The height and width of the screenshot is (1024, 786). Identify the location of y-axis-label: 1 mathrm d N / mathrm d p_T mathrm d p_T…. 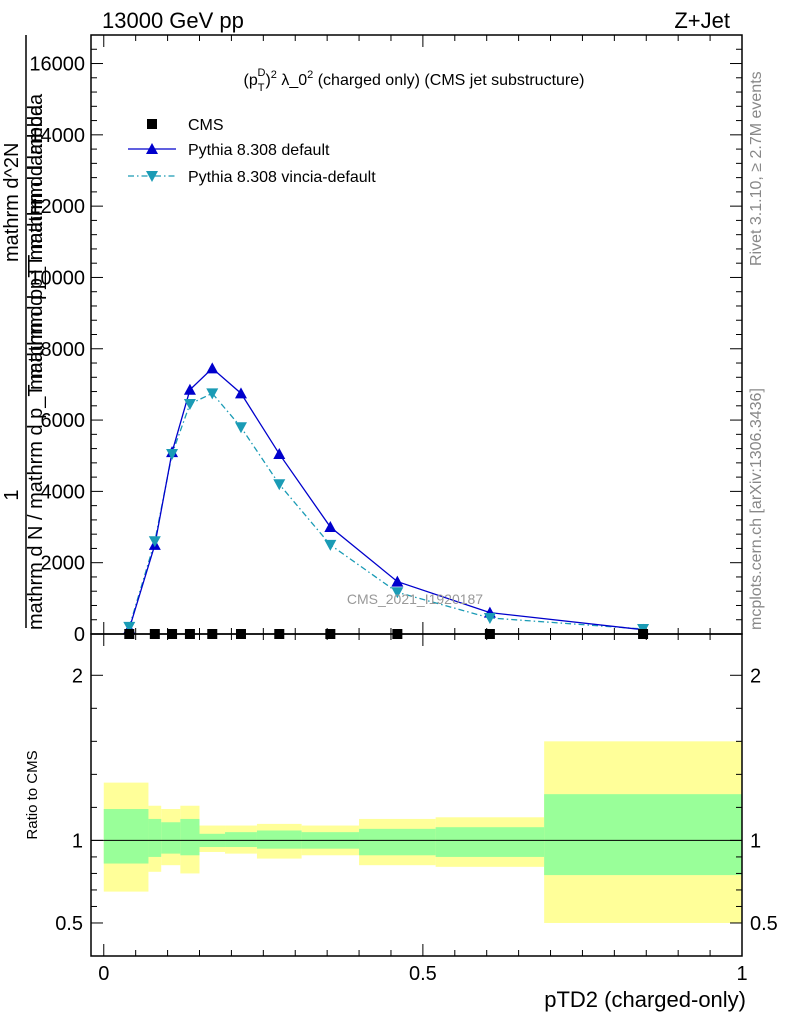
(24, 332).